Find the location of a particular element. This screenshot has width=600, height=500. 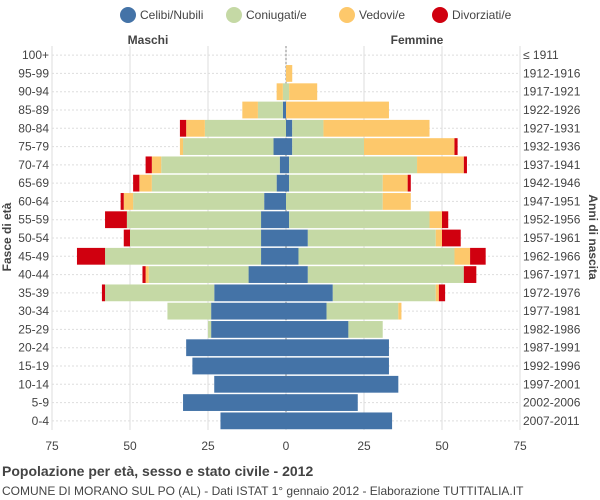

legend-label: Celibi/Nubili is located at coordinates (171, 15).